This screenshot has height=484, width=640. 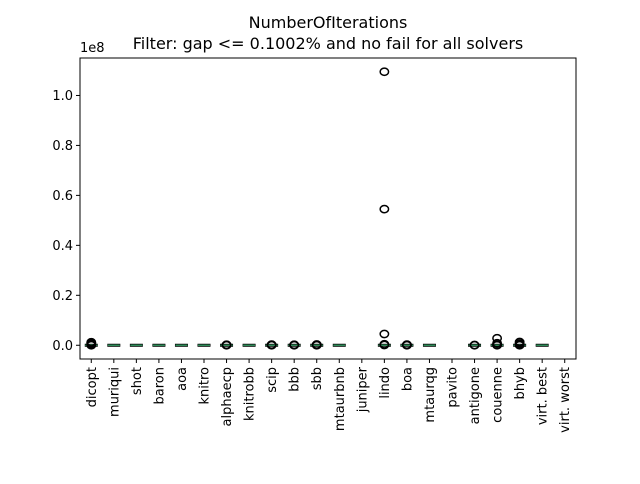 I want to click on x-tick-label: lindo, so click(x=385, y=383).